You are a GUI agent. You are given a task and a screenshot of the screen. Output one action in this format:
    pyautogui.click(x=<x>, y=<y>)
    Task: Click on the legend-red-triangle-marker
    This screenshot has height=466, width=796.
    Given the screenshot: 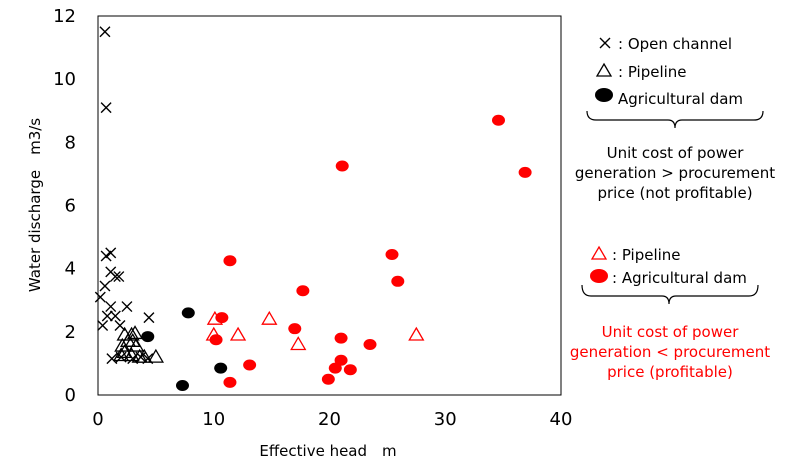 What is the action you would take?
    pyautogui.click(x=599, y=252)
    